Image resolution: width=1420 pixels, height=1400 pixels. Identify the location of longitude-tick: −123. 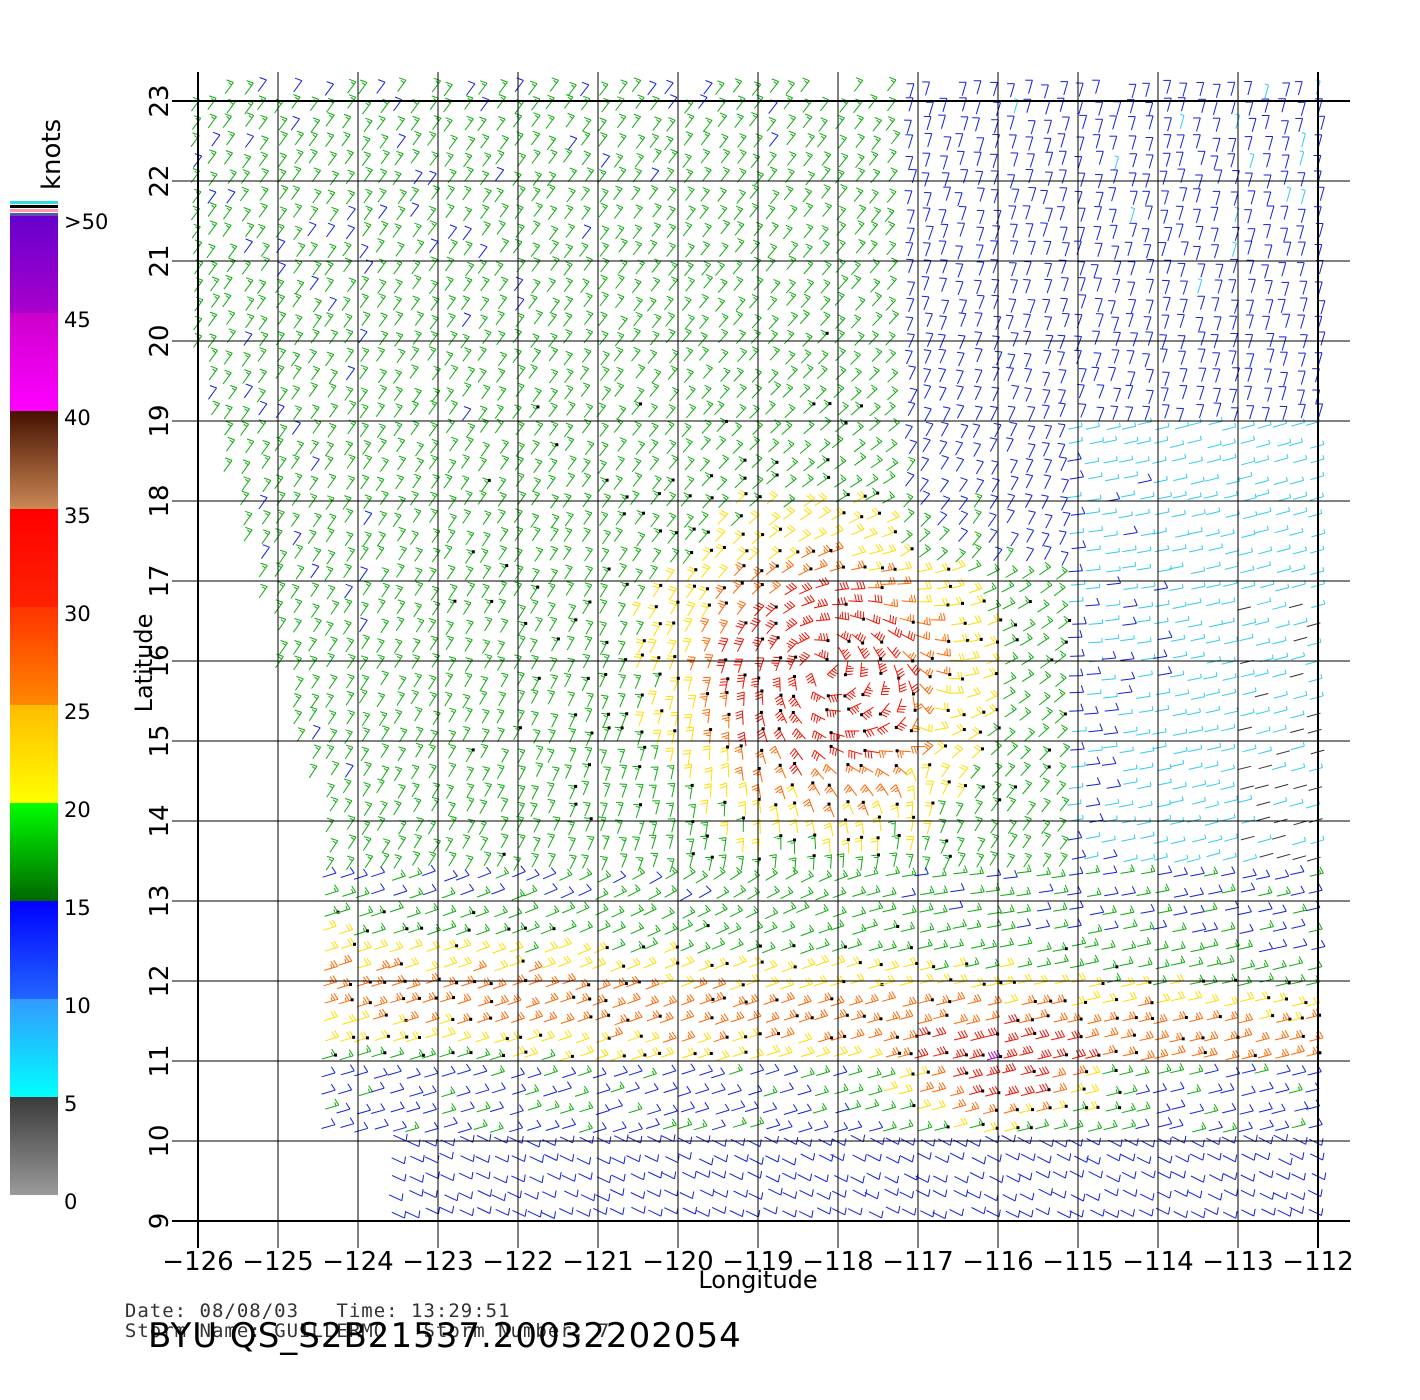
(437, 1262).